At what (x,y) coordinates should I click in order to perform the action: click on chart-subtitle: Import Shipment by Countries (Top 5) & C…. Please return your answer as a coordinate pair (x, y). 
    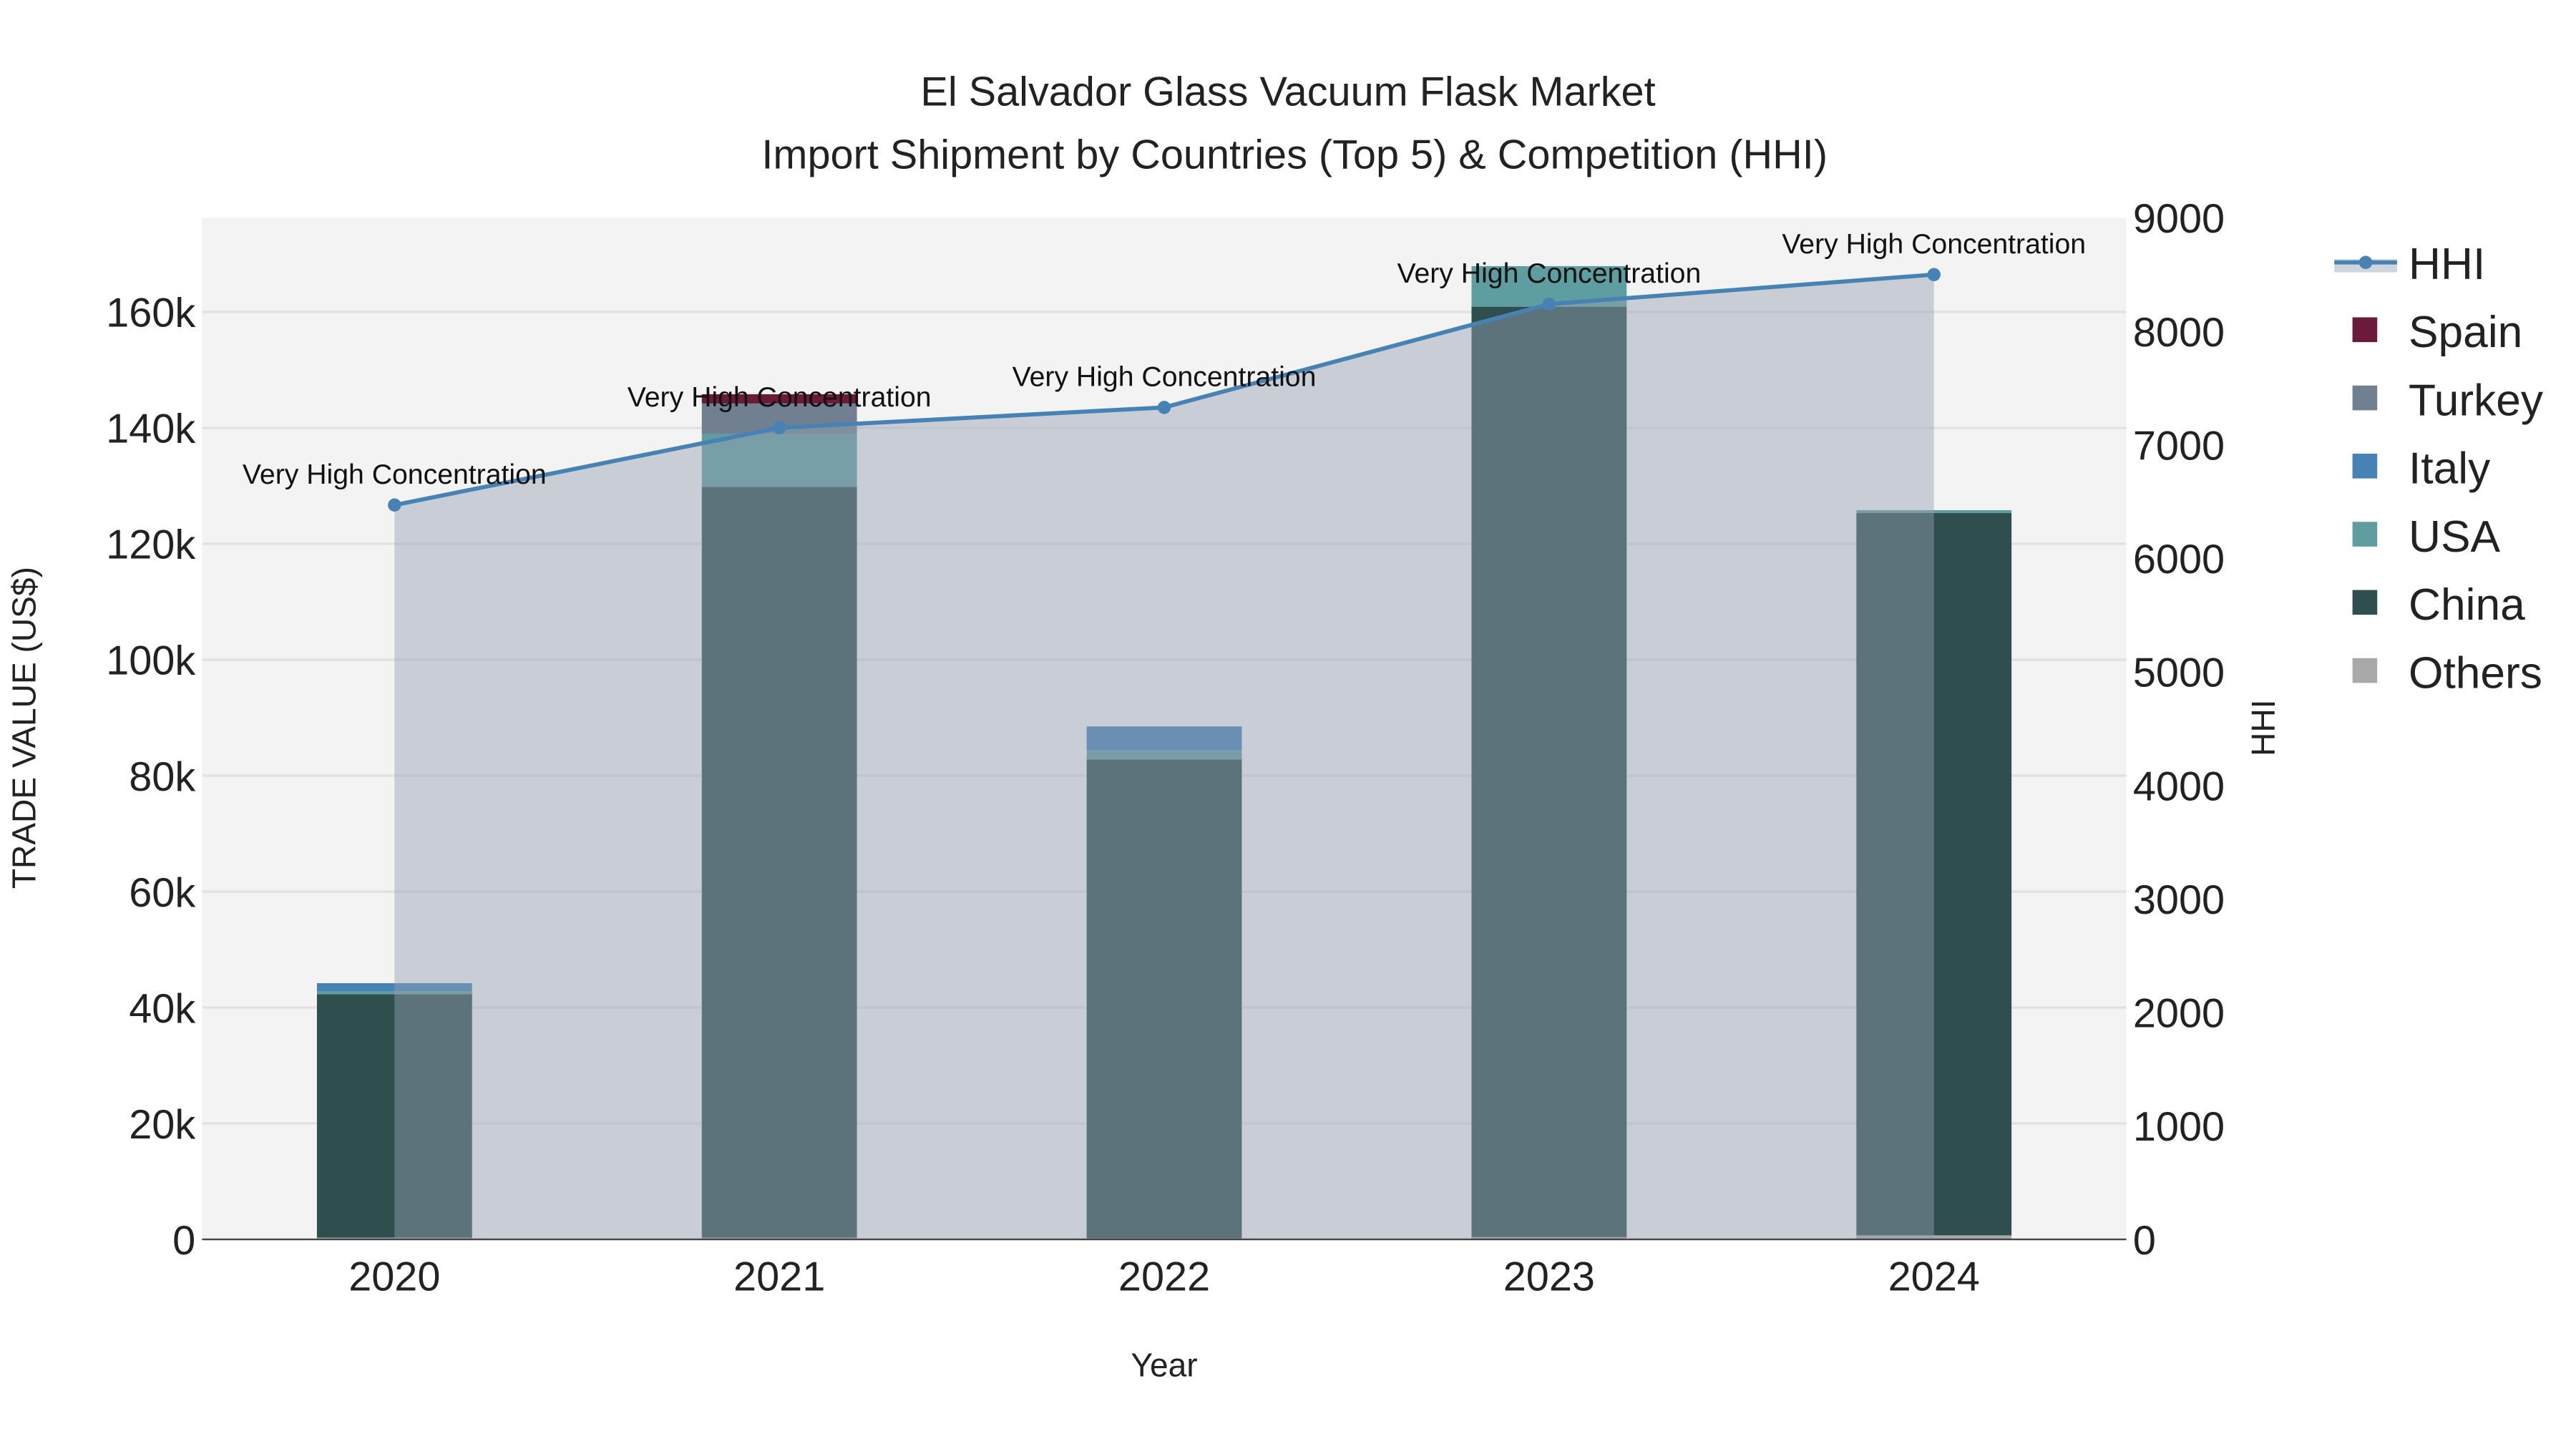
    Looking at the image, I should click on (1294, 154).